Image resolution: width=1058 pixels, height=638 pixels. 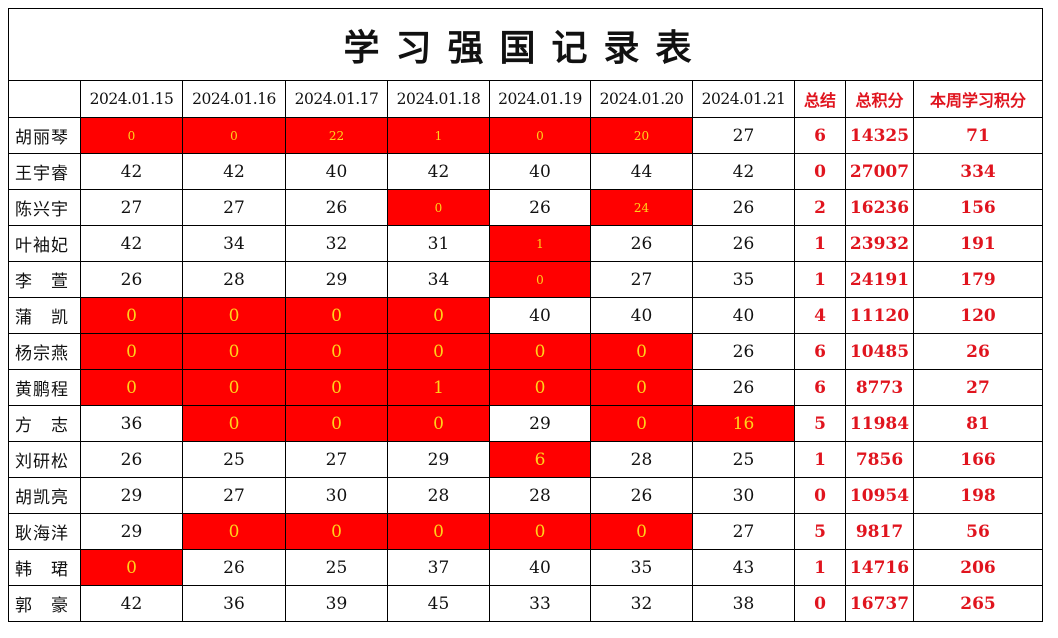 I want to click on table-row: 韩 珺 0 26 25 37 40 35 43 1 14716 206, so click(x=525, y=567).